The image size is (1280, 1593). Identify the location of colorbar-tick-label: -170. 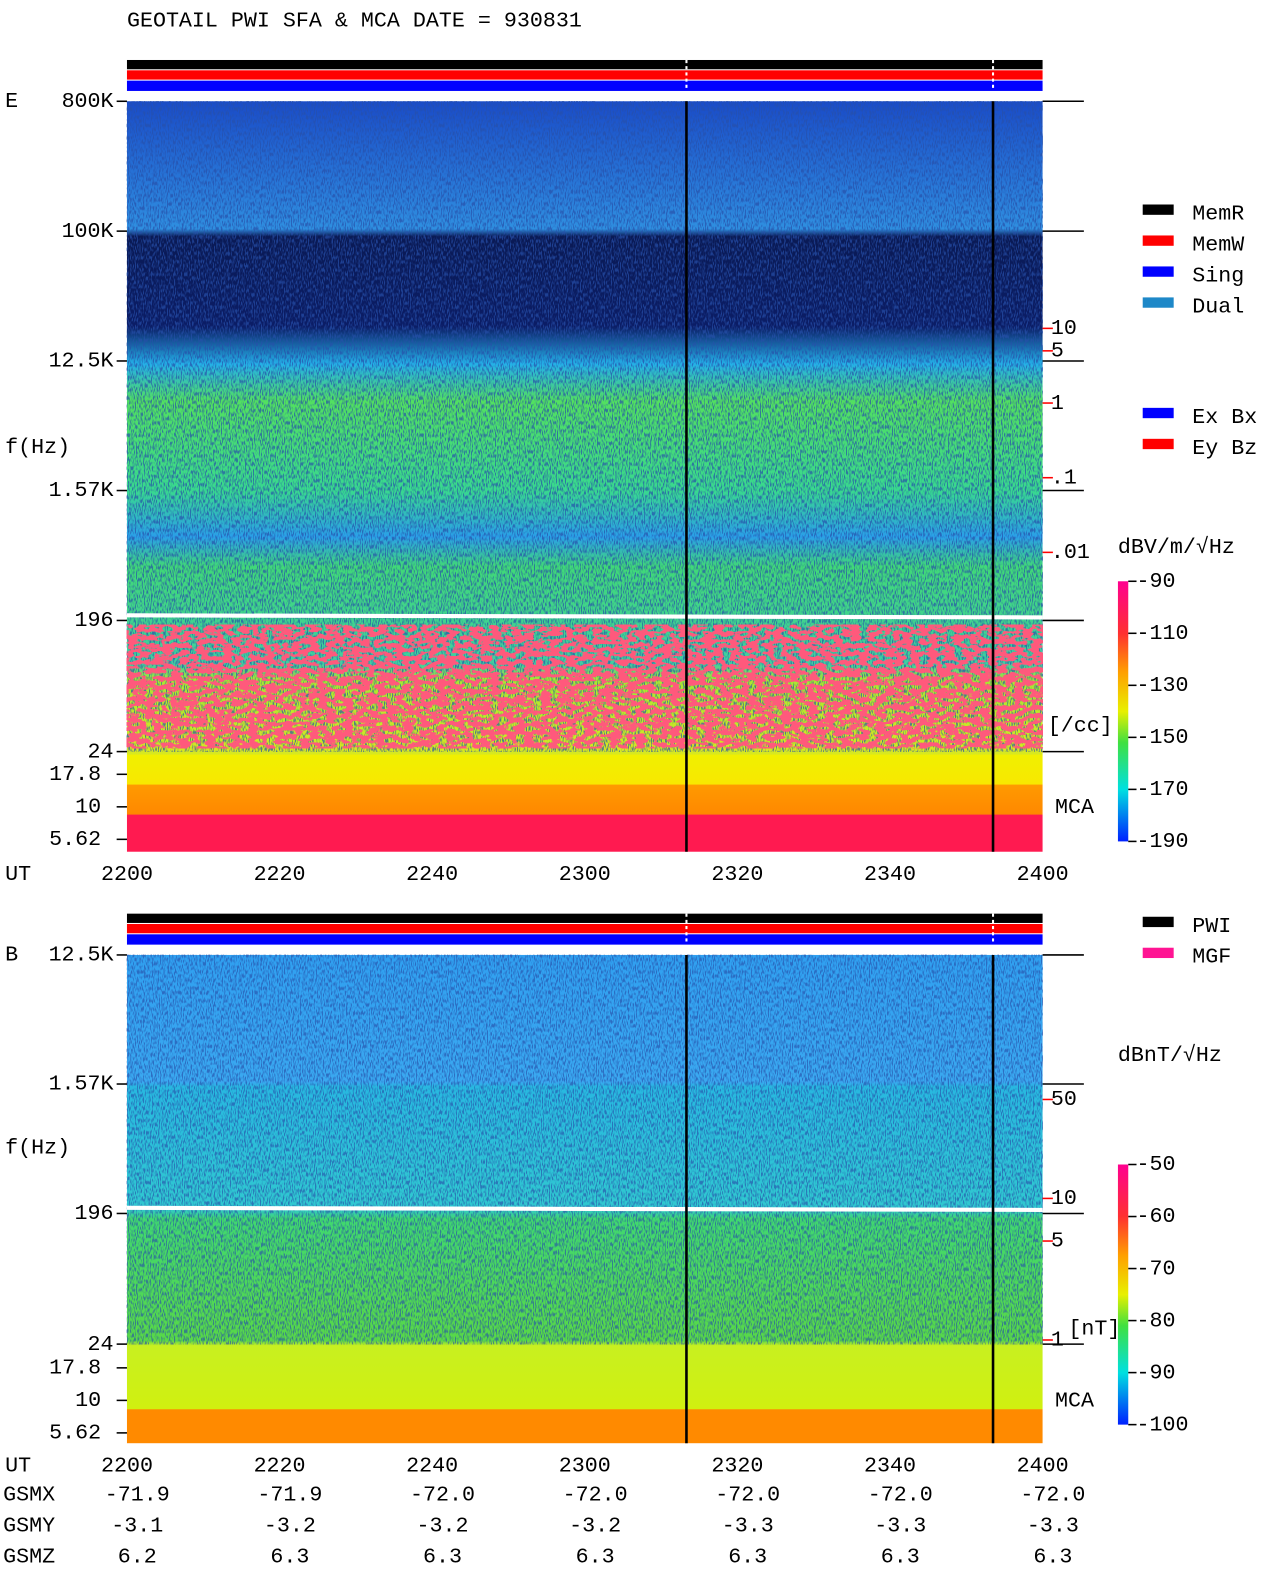
(1163, 789).